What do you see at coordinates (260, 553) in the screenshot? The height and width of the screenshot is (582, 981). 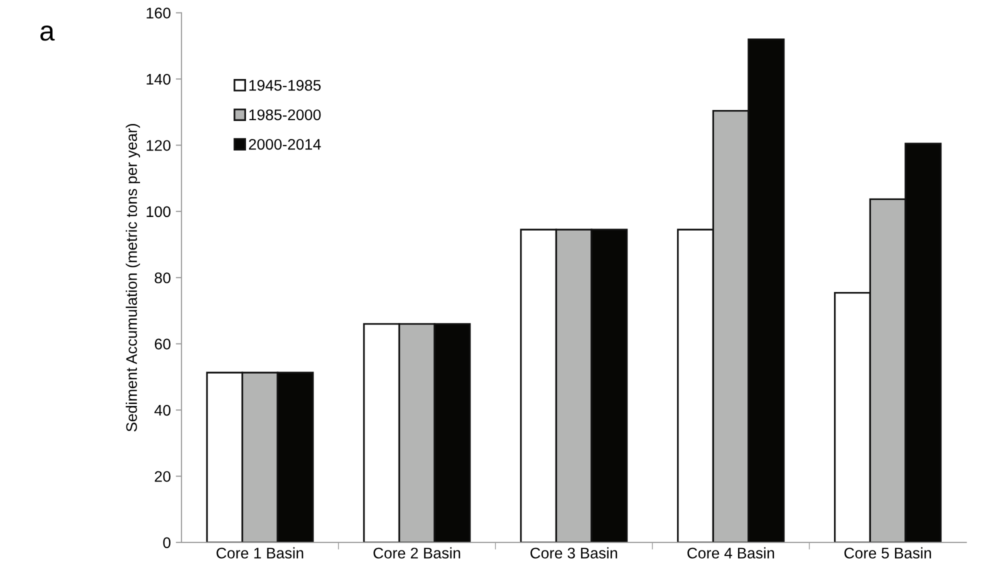 I see `x-tick-label: Core 1 Basin` at bounding box center [260, 553].